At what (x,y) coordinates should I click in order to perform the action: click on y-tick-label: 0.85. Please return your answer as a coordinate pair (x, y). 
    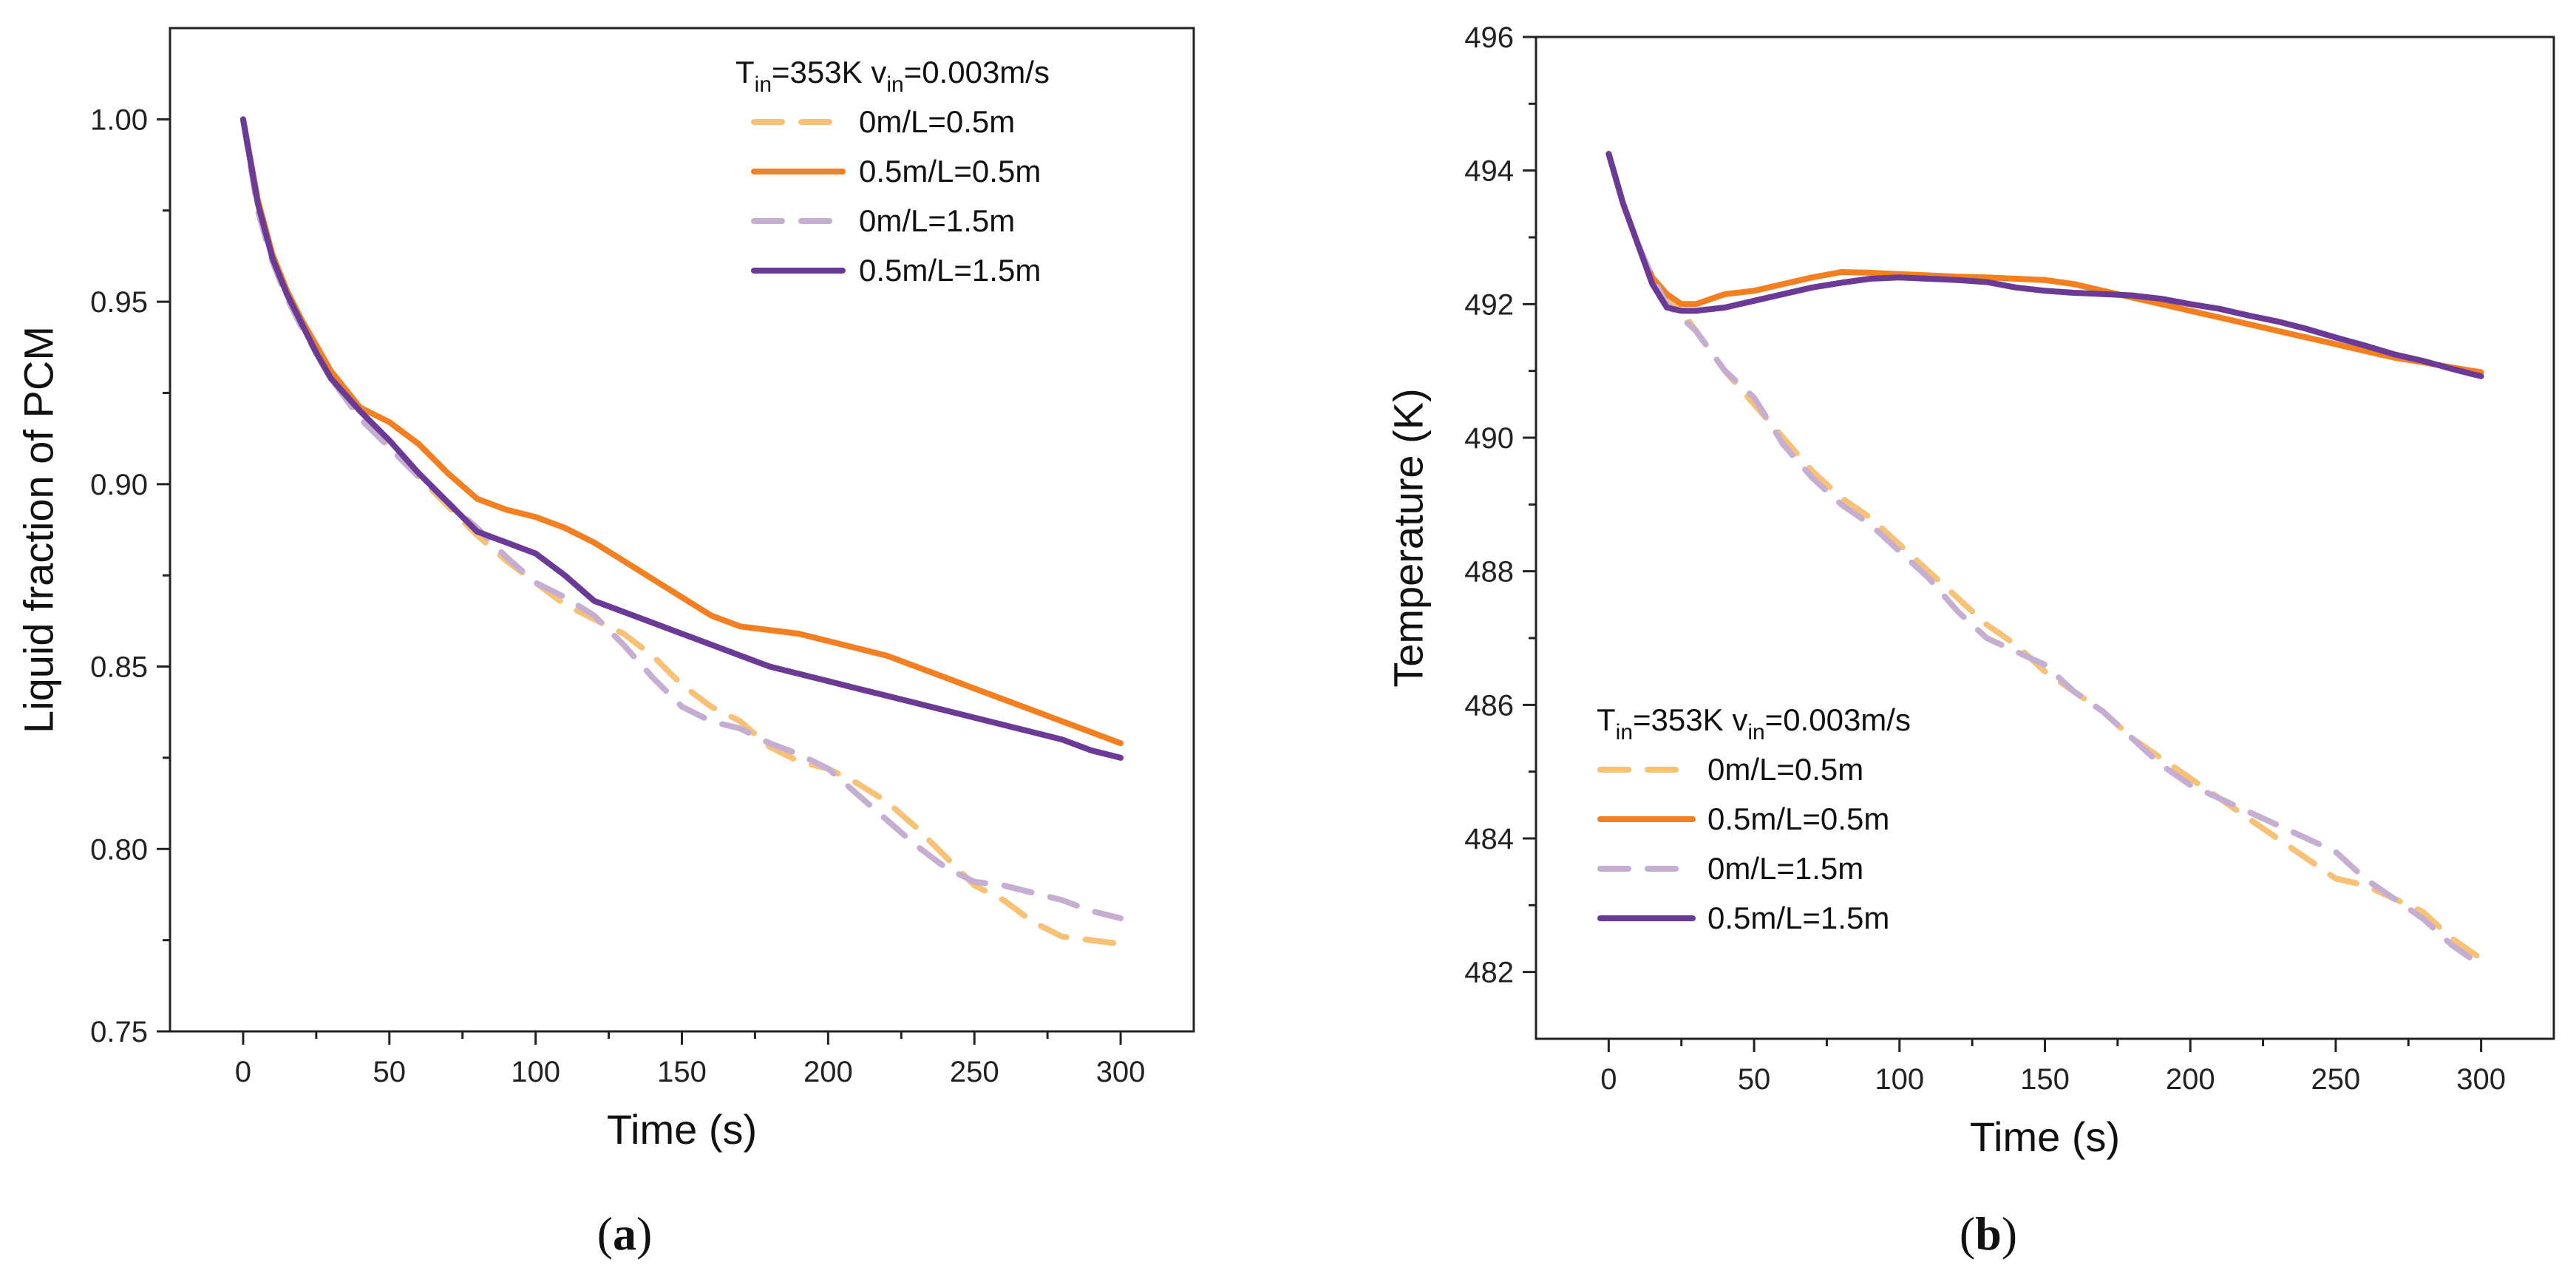
    Looking at the image, I should click on (119, 667).